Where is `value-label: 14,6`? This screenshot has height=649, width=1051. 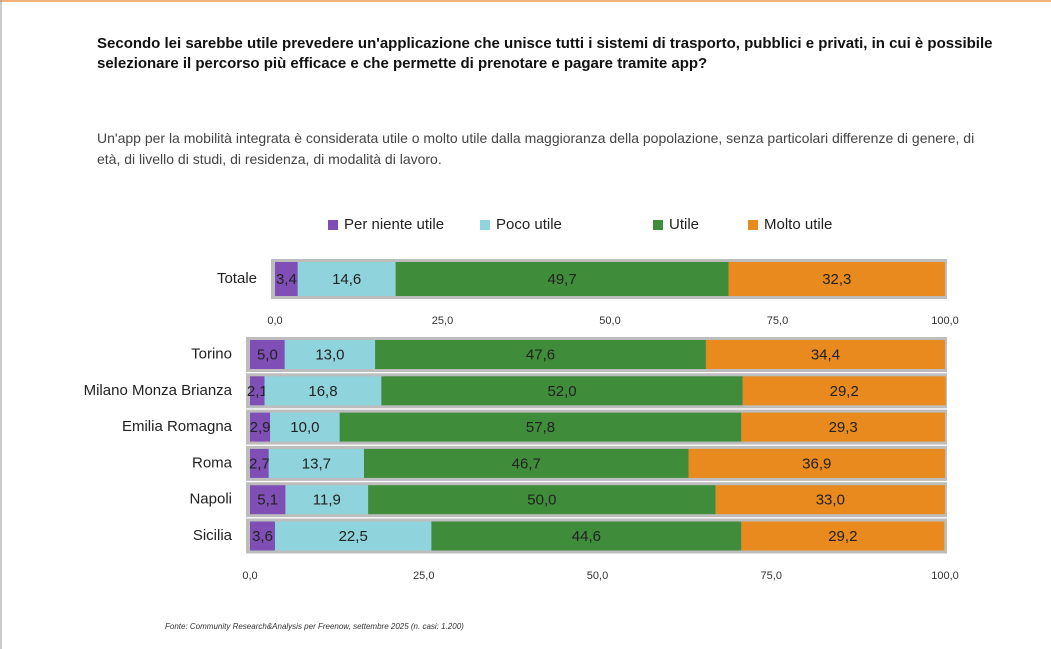
value-label: 14,6 is located at coordinates (346, 279).